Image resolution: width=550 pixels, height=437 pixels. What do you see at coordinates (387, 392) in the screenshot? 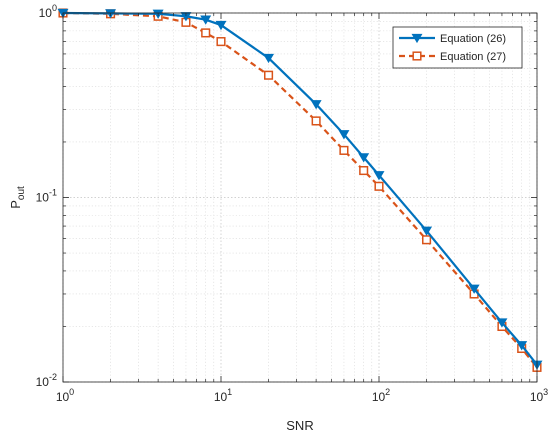
I see `x-tick-label-exponent: 2` at bounding box center [387, 392].